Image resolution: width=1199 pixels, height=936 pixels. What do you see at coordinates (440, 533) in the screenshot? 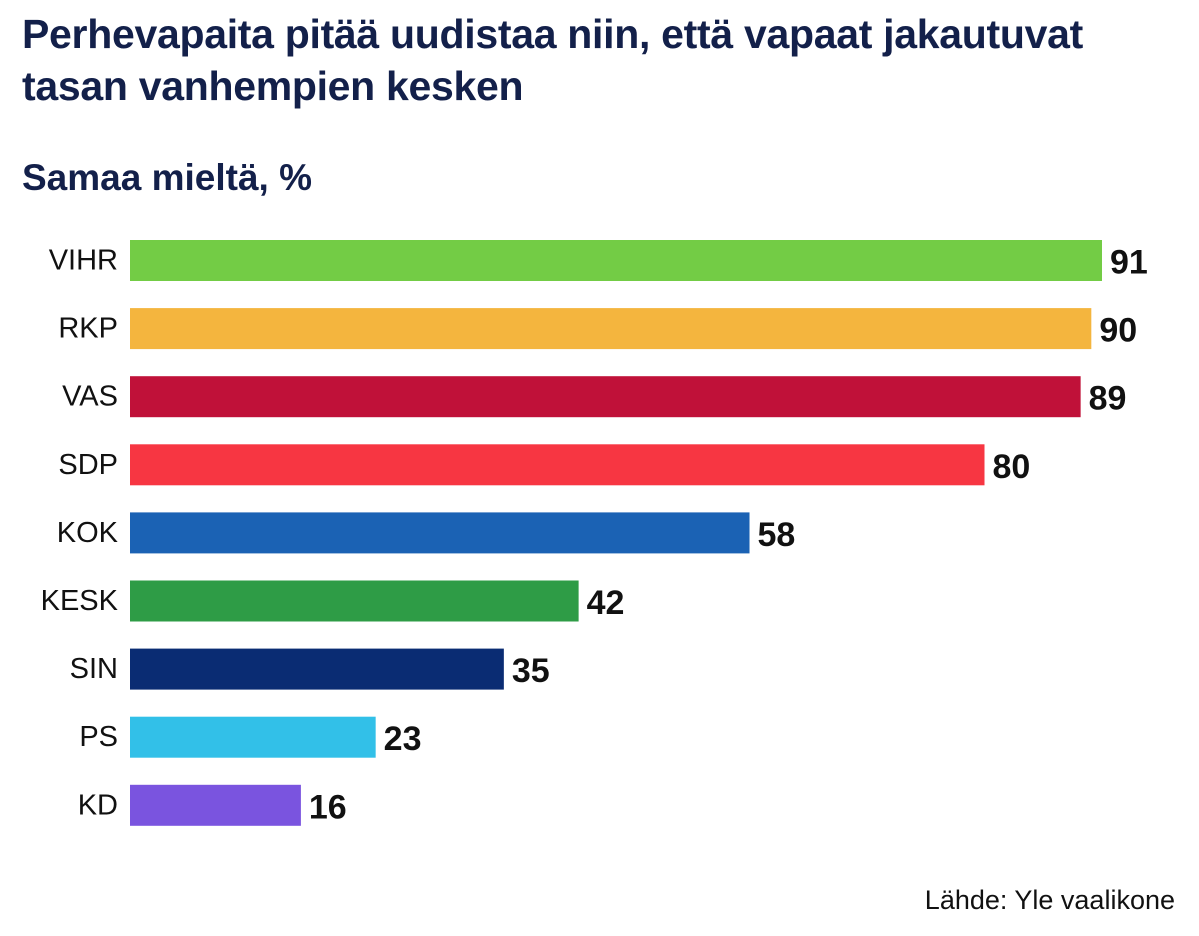
I see `bar-kok` at bounding box center [440, 533].